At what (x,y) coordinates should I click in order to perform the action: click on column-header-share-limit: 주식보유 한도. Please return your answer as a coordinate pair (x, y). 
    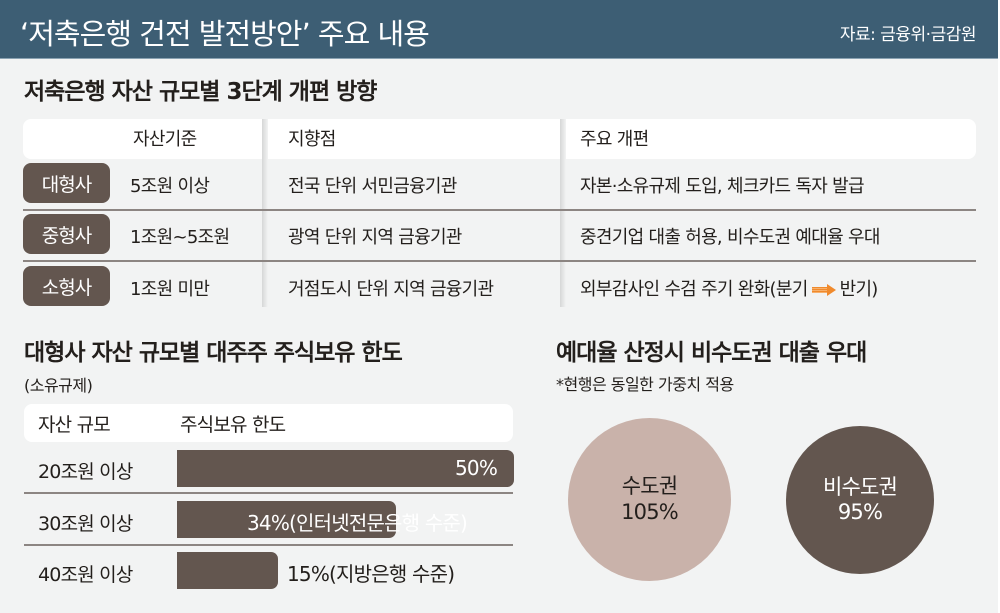
    Looking at the image, I should click on (233, 425).